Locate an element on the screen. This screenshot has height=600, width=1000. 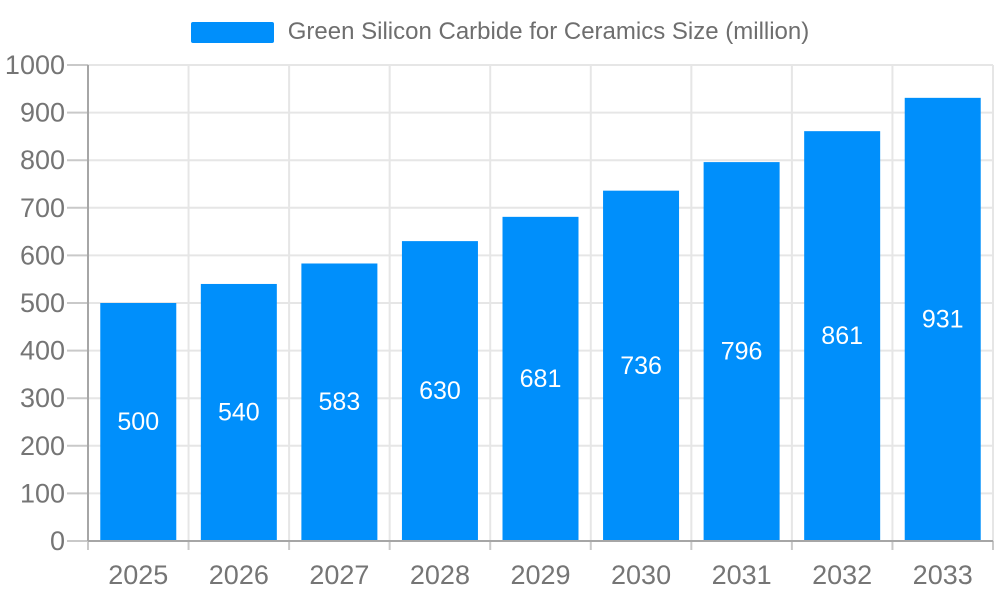
y-tick-label: 900 is located at coordinates (42, 113).